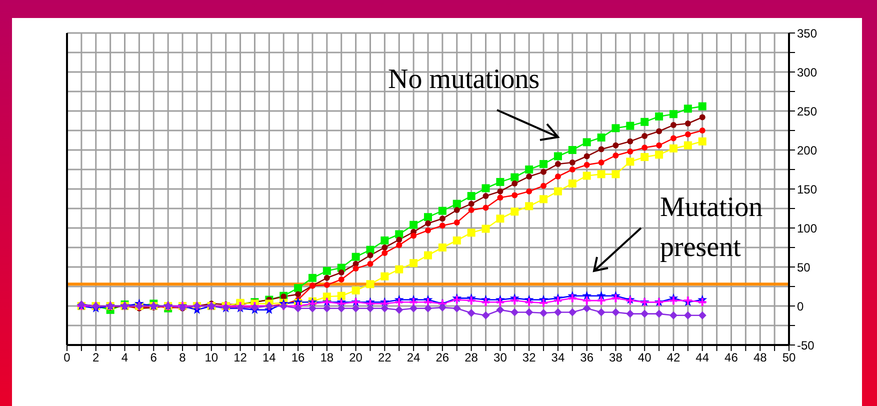 This screenshot has height=406, width=877. What do you see at coordinates (673, 357) in the screenshot?
I see `x-tick-label: 42` at bounding box center [673, 357].